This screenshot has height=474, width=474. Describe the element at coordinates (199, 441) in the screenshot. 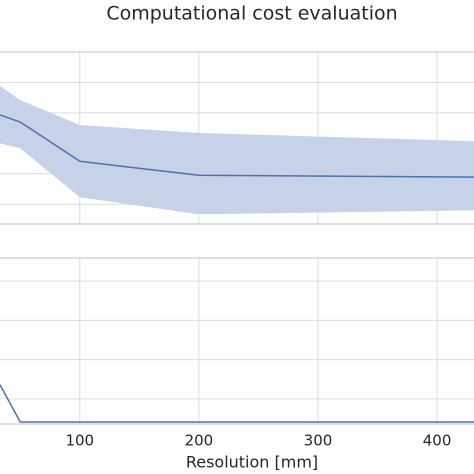

I see `x-tick-label: 200` at that location.